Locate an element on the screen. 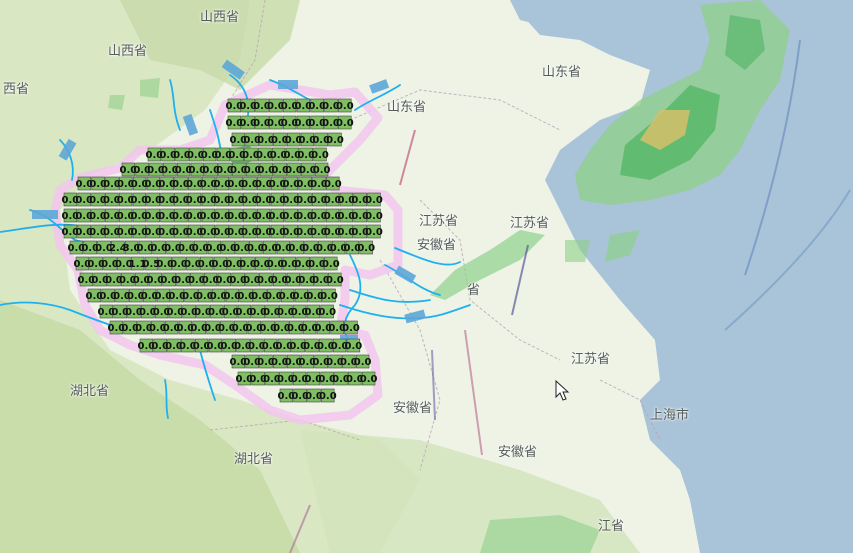 This screenshot has width=853, height=553. label-shandong-ne: 山东省 is located at coordinates (562, 72).